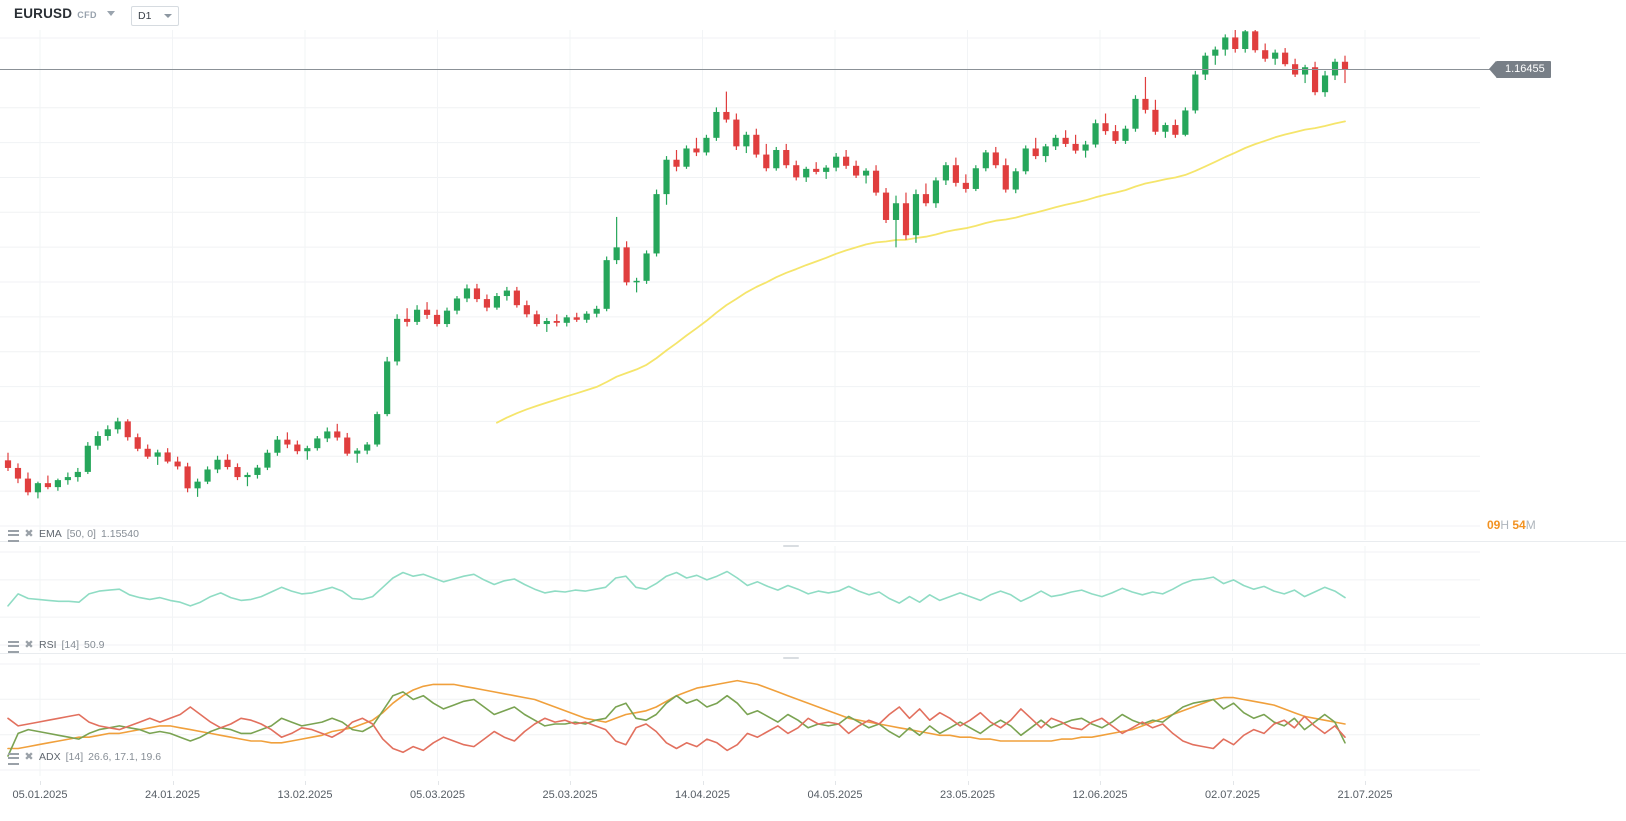 This screenshot has height=821, width=1626. What do you see at coordinates (85, 758) in the screenshot?
I see `indicator-legend-adx: ✖ ADX [14] 26.6, 17.1, 19.6` at bounding box center [85, 758].